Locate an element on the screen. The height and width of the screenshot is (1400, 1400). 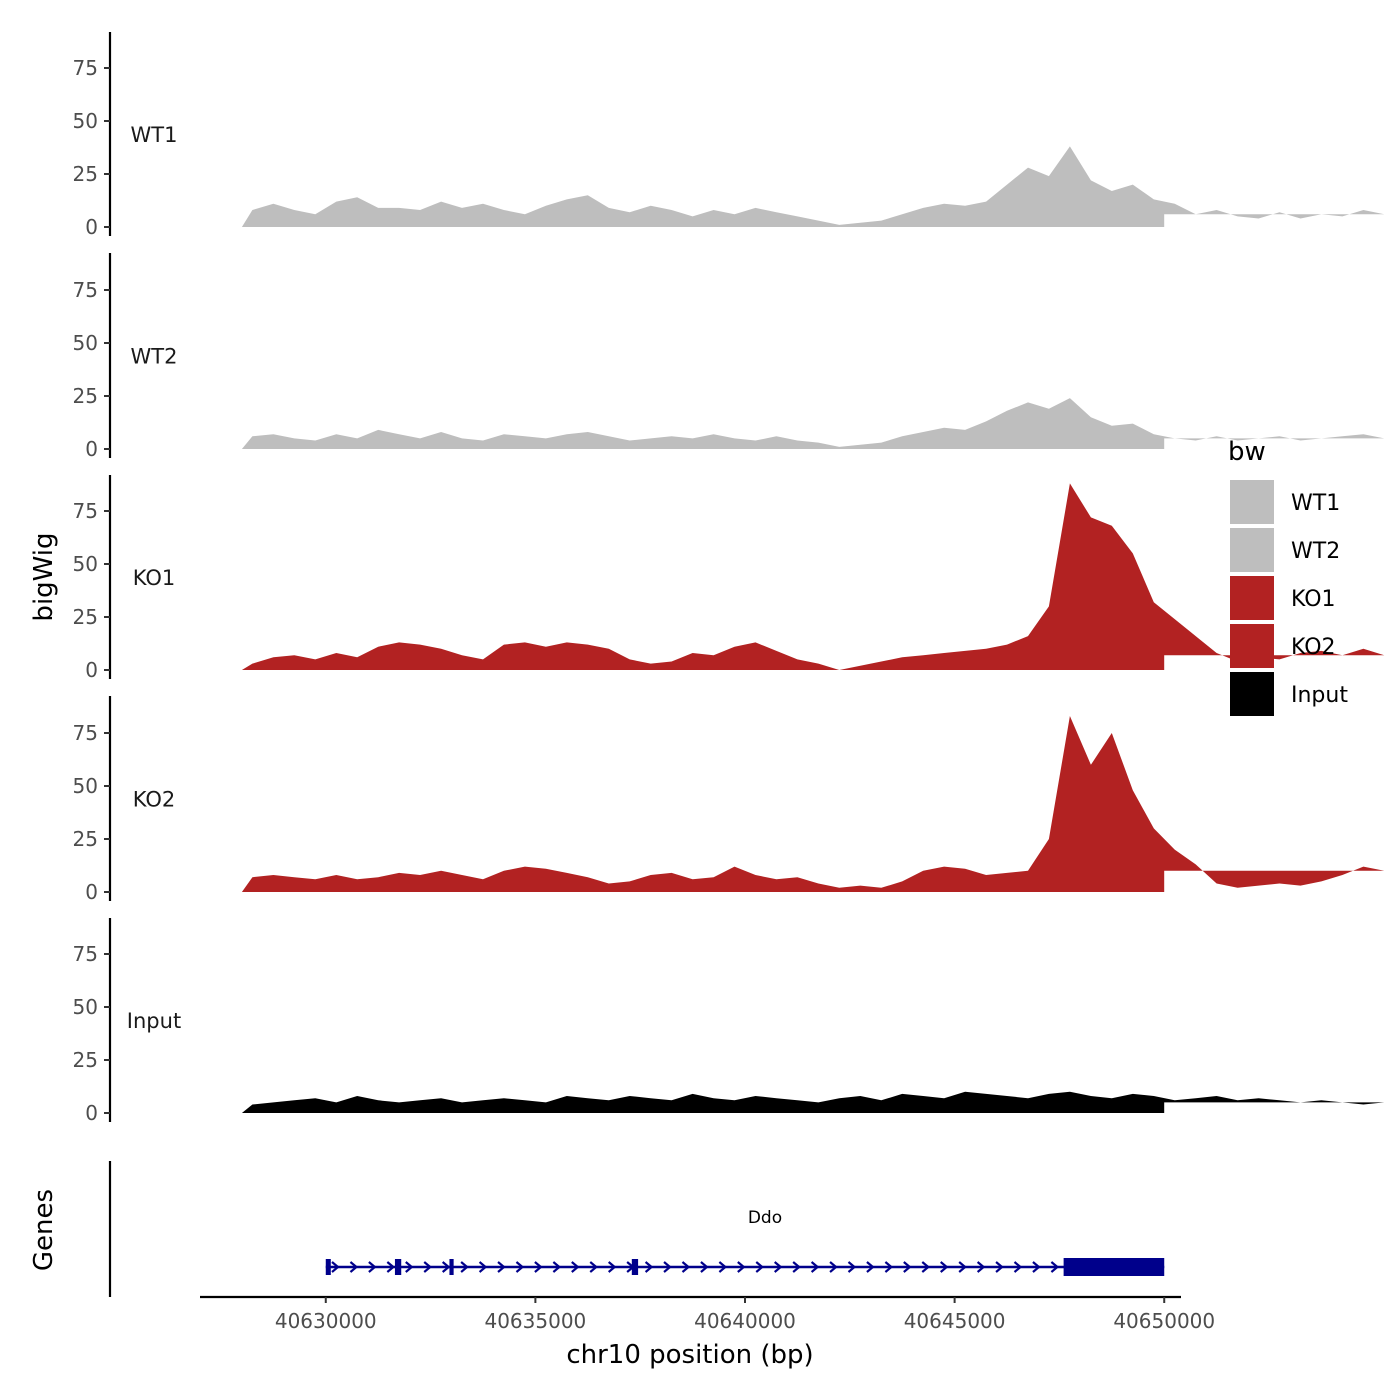
x-tick-label: 40645000 is located at coordinates (955, 1321).